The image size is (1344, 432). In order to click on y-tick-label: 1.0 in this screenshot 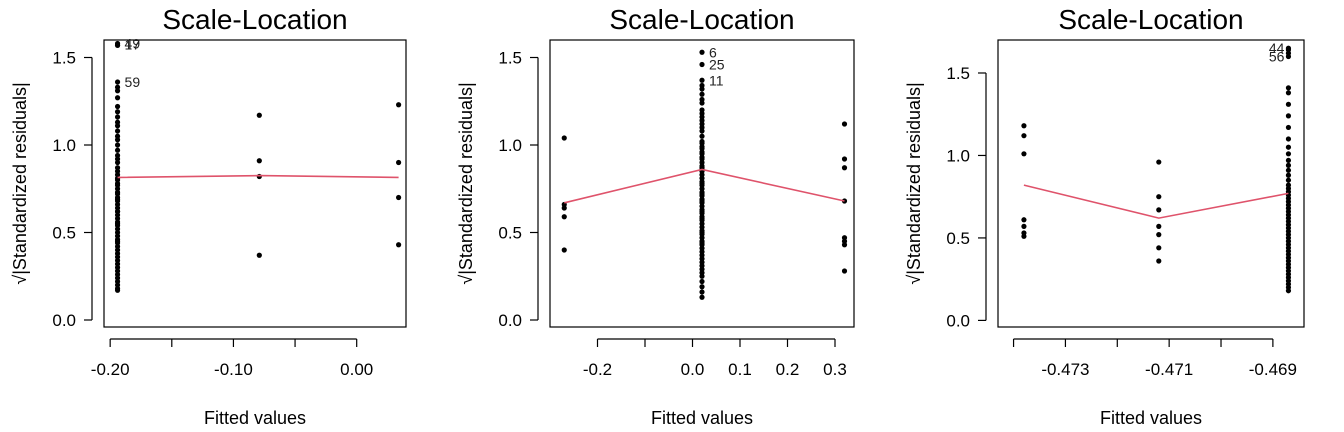, I will do `click(64, 145)`.